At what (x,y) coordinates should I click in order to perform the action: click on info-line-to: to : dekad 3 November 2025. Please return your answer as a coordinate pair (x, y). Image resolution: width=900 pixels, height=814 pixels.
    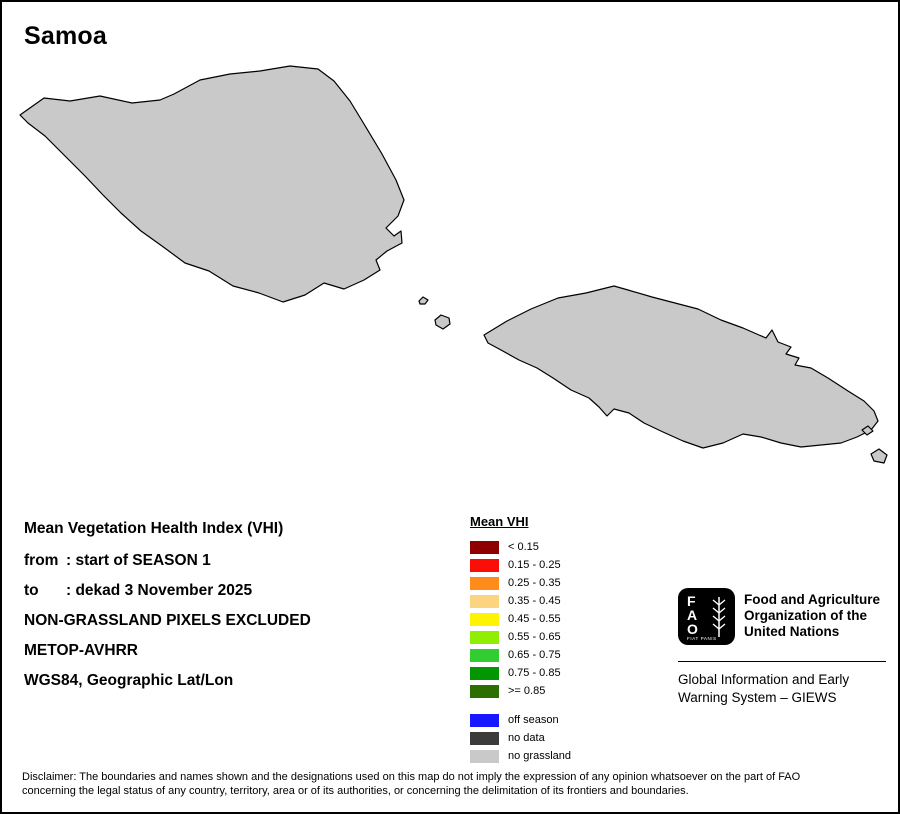
    Looking at the image, I should click on (167, 591).